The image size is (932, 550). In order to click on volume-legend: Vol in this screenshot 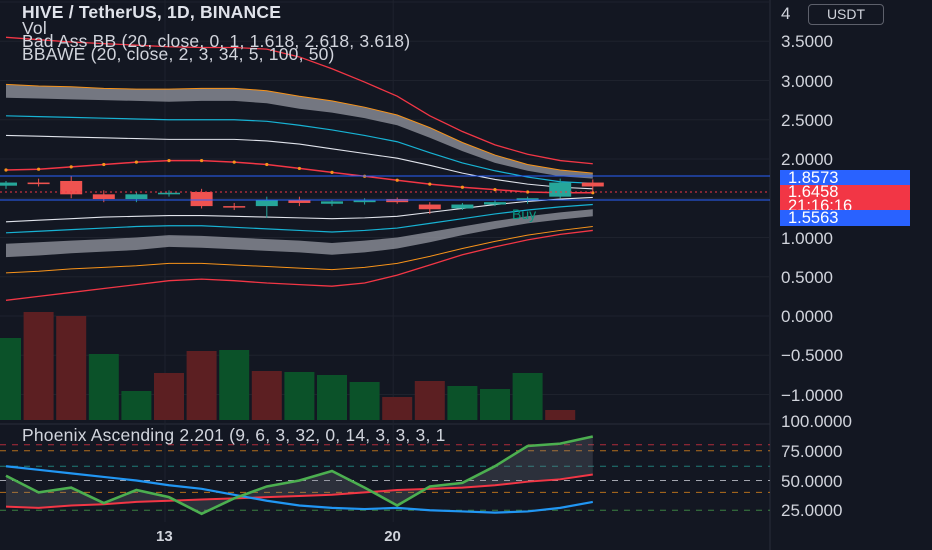, I will do `click(34, 28)`.